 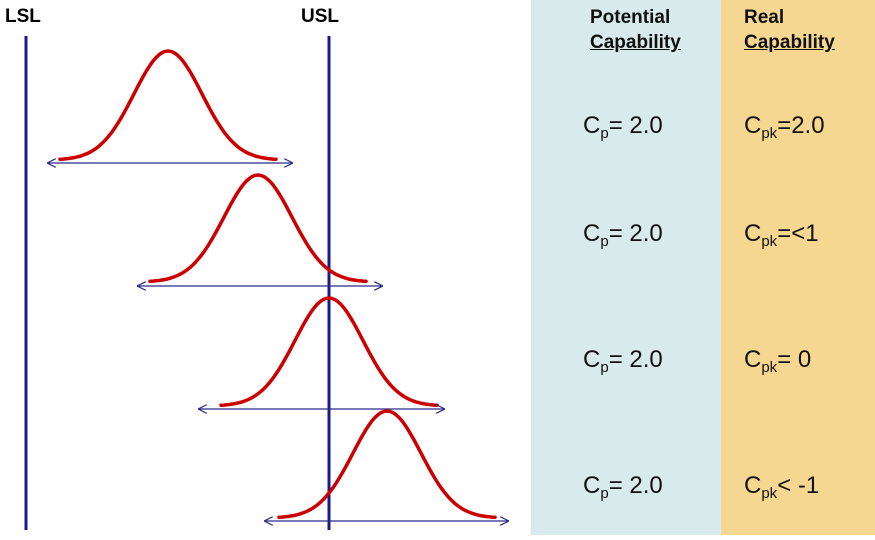 What do you see at coordinates (635, 42) in the screenshot?
I see `potential-header-line2: Capability` at bounding box center [635, 42].